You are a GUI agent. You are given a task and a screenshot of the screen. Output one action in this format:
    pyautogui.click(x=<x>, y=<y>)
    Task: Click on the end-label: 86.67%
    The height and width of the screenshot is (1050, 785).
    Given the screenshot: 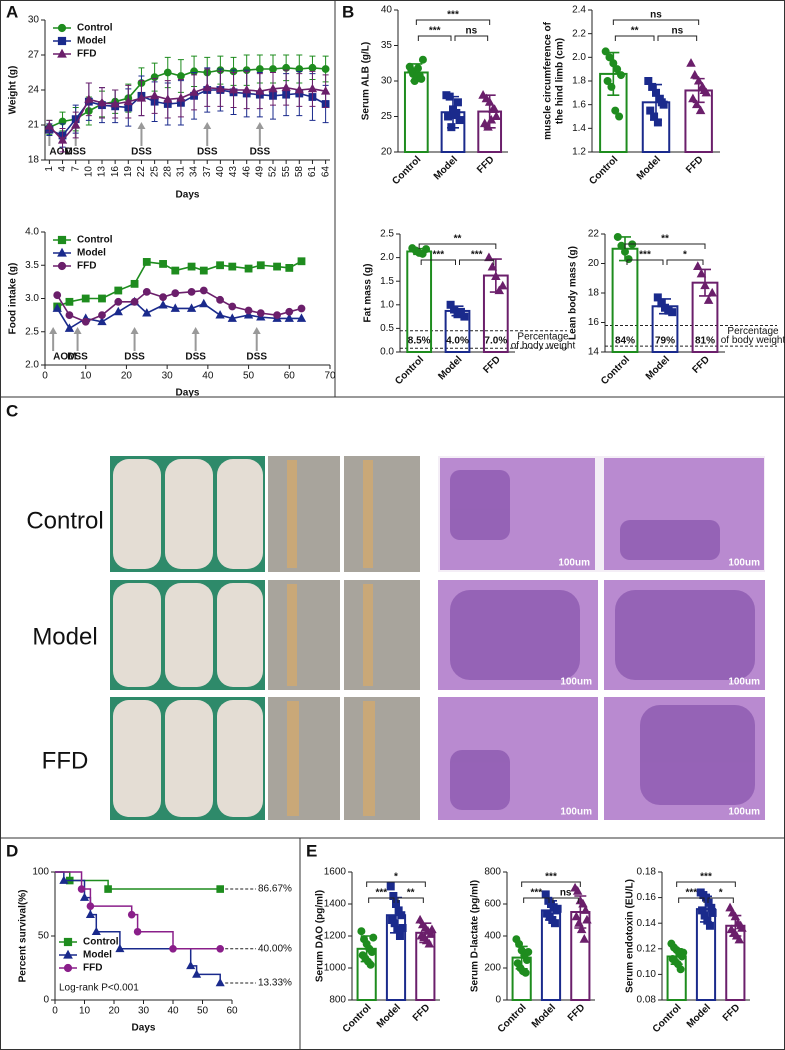 What is the action you would take?
    pyautogui.click(x=275, y=889)
    